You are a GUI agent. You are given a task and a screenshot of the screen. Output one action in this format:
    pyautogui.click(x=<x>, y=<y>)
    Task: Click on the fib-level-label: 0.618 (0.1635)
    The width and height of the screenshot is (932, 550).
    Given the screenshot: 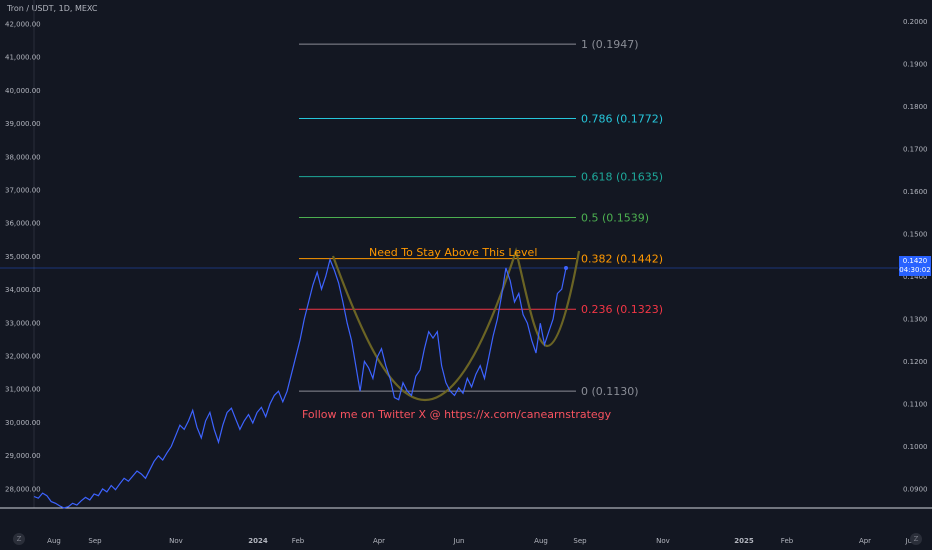 What is the action you would take?
    pyautogui.click(x=622, y=177)
    